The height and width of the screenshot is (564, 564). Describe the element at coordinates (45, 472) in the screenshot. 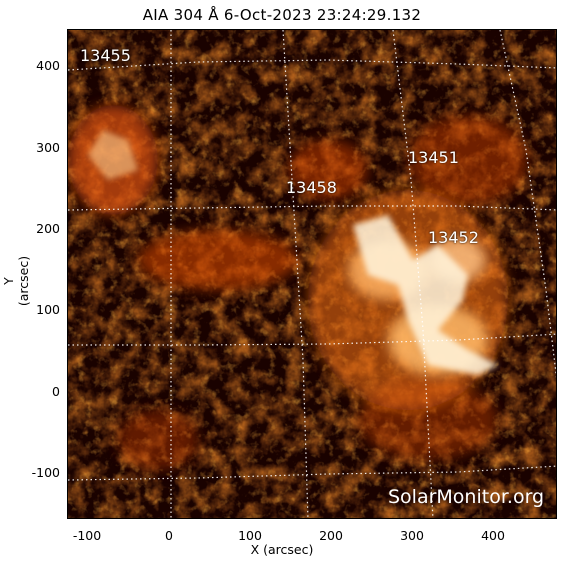

I see `y-tick-label: -100` at that location.